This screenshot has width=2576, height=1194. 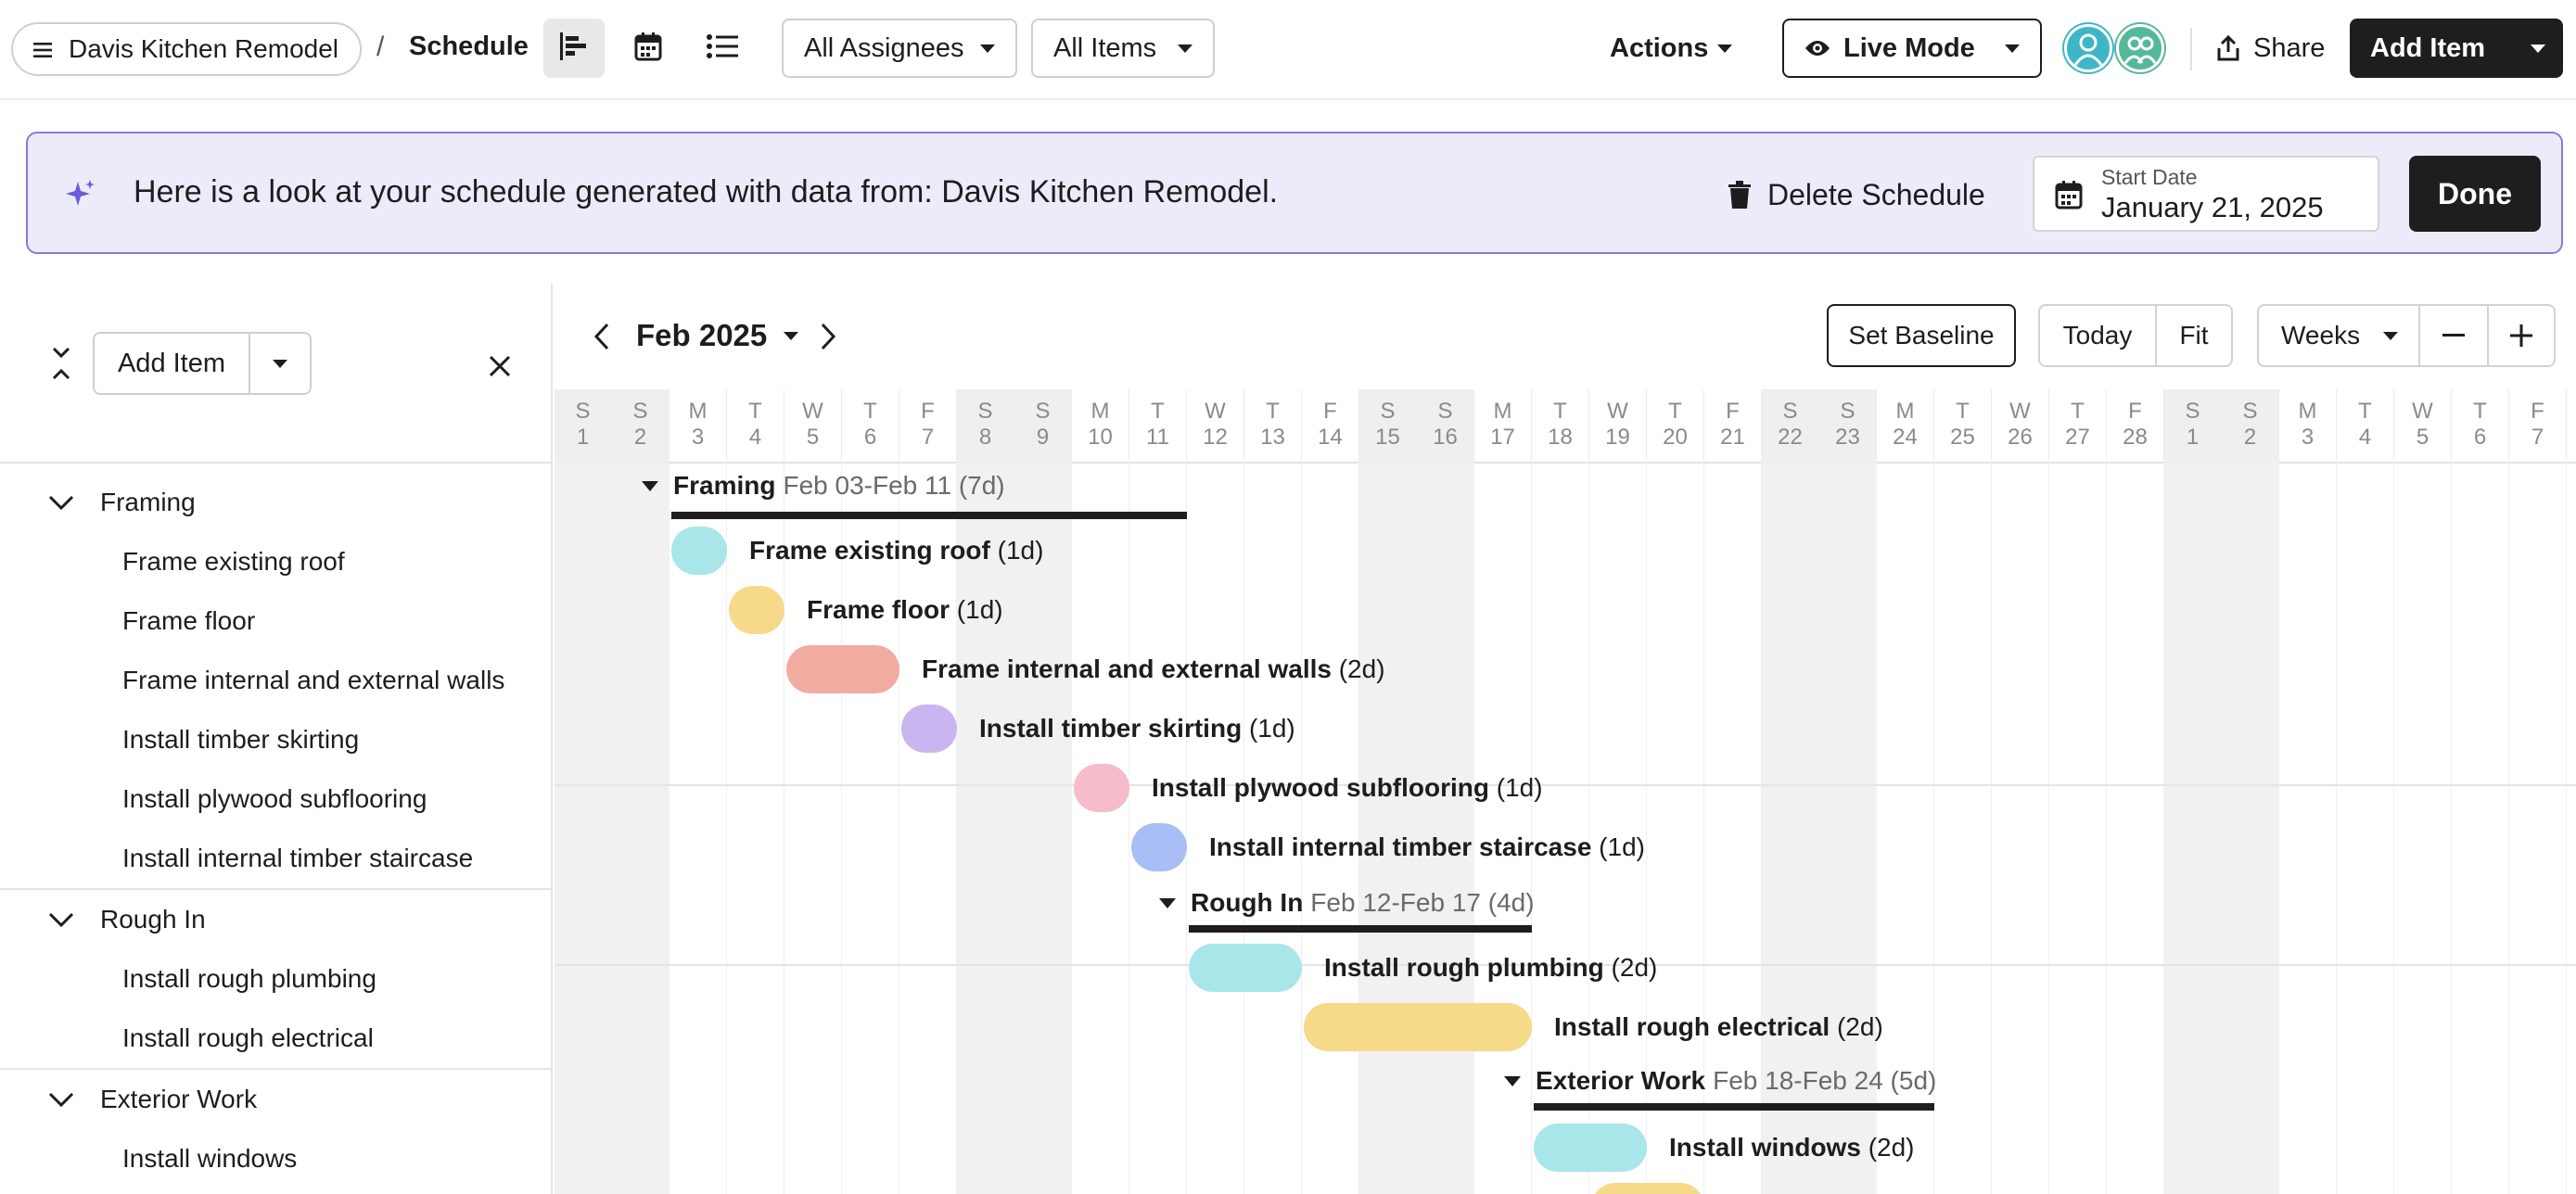 I want to click on list-item: Install internal timber staircase, so click(x=298, y=858).